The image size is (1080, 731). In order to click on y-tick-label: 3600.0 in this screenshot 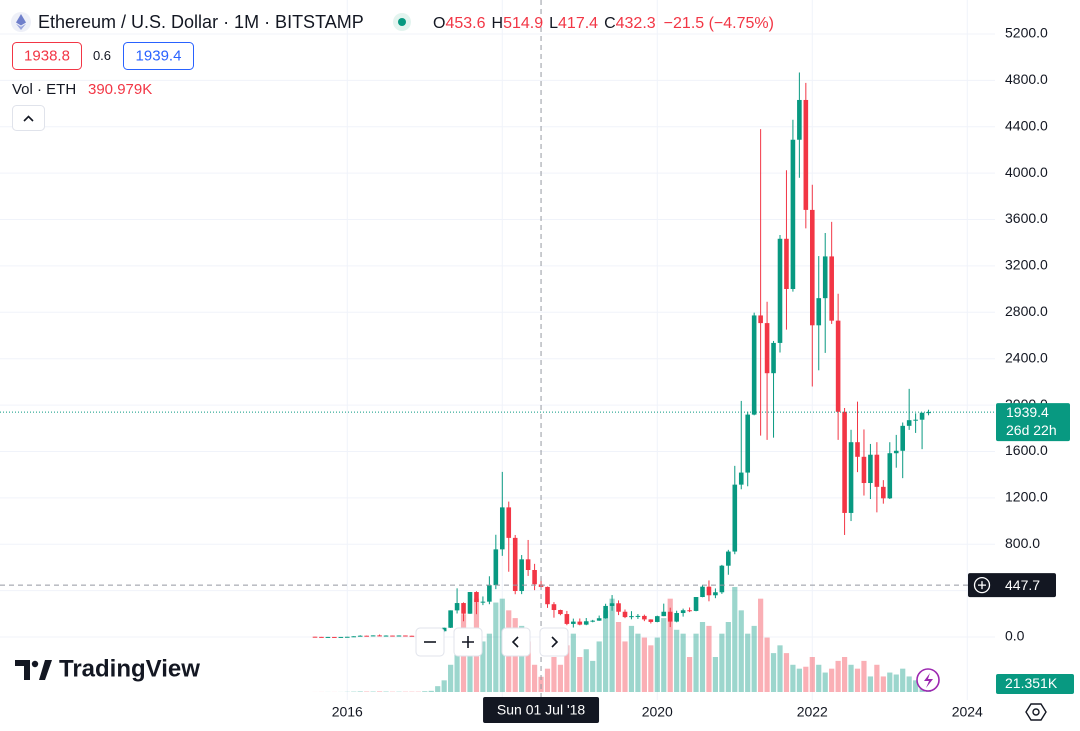, I will do `click(1026, 218)`.